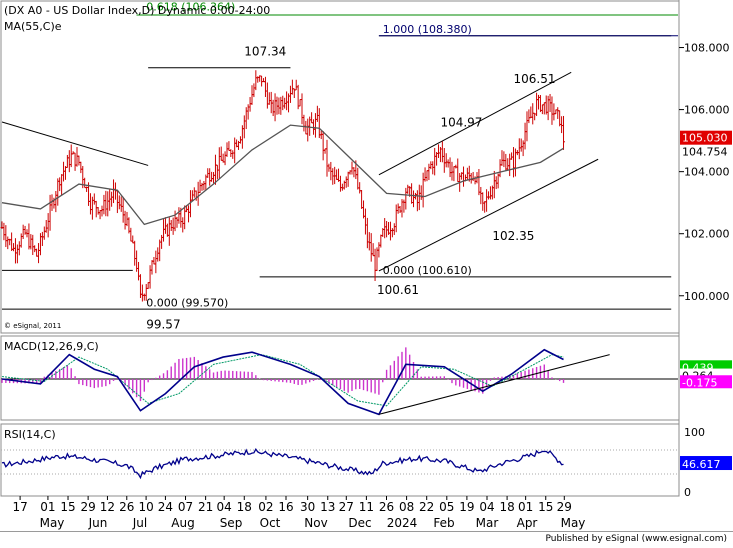 This screenshot has width=733, height=548. I want to click on x-axis-day-label: 19, so click(466, 507).